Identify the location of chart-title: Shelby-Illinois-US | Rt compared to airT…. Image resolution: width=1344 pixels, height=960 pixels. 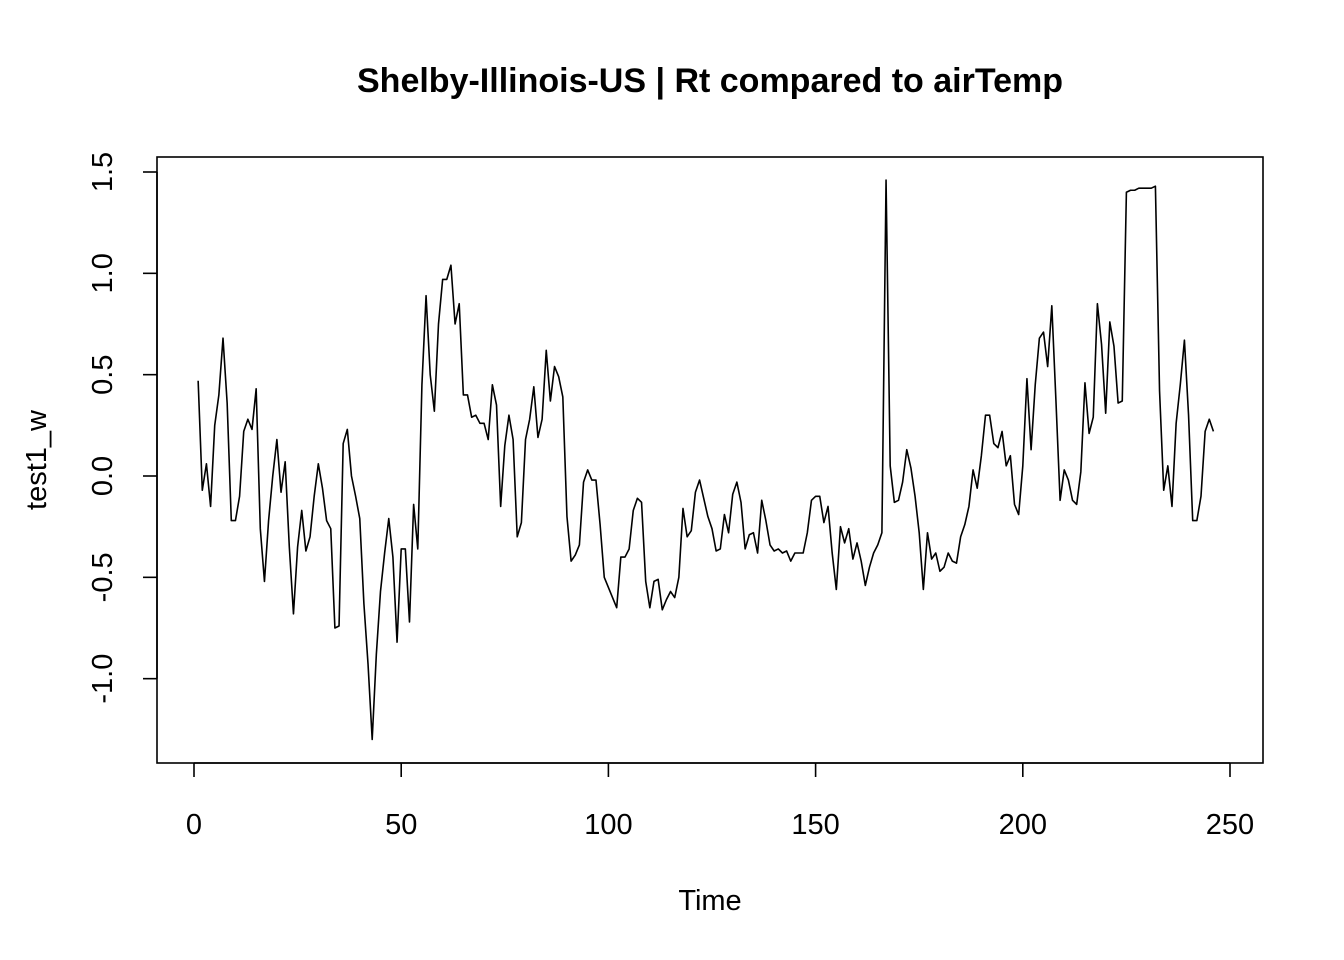
(710, 81).